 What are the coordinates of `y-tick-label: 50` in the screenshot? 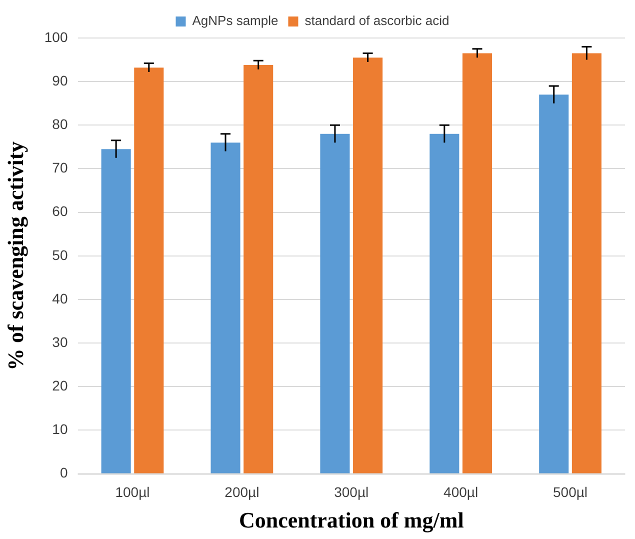 It's located at (60, 254).